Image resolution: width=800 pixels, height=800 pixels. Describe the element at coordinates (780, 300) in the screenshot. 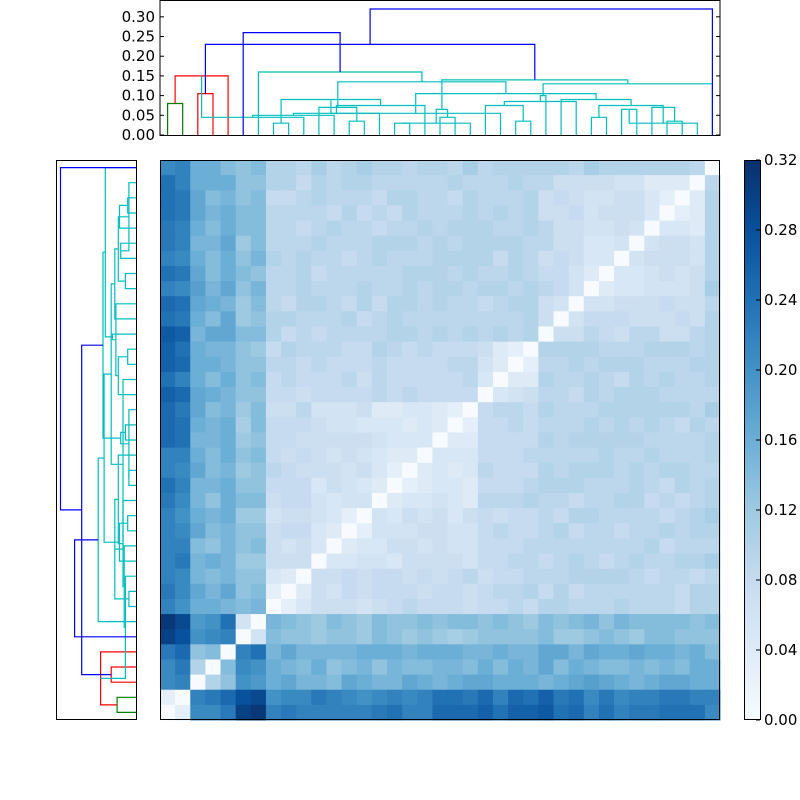

I see `colorbar-tick-label: 0.24` at that location.